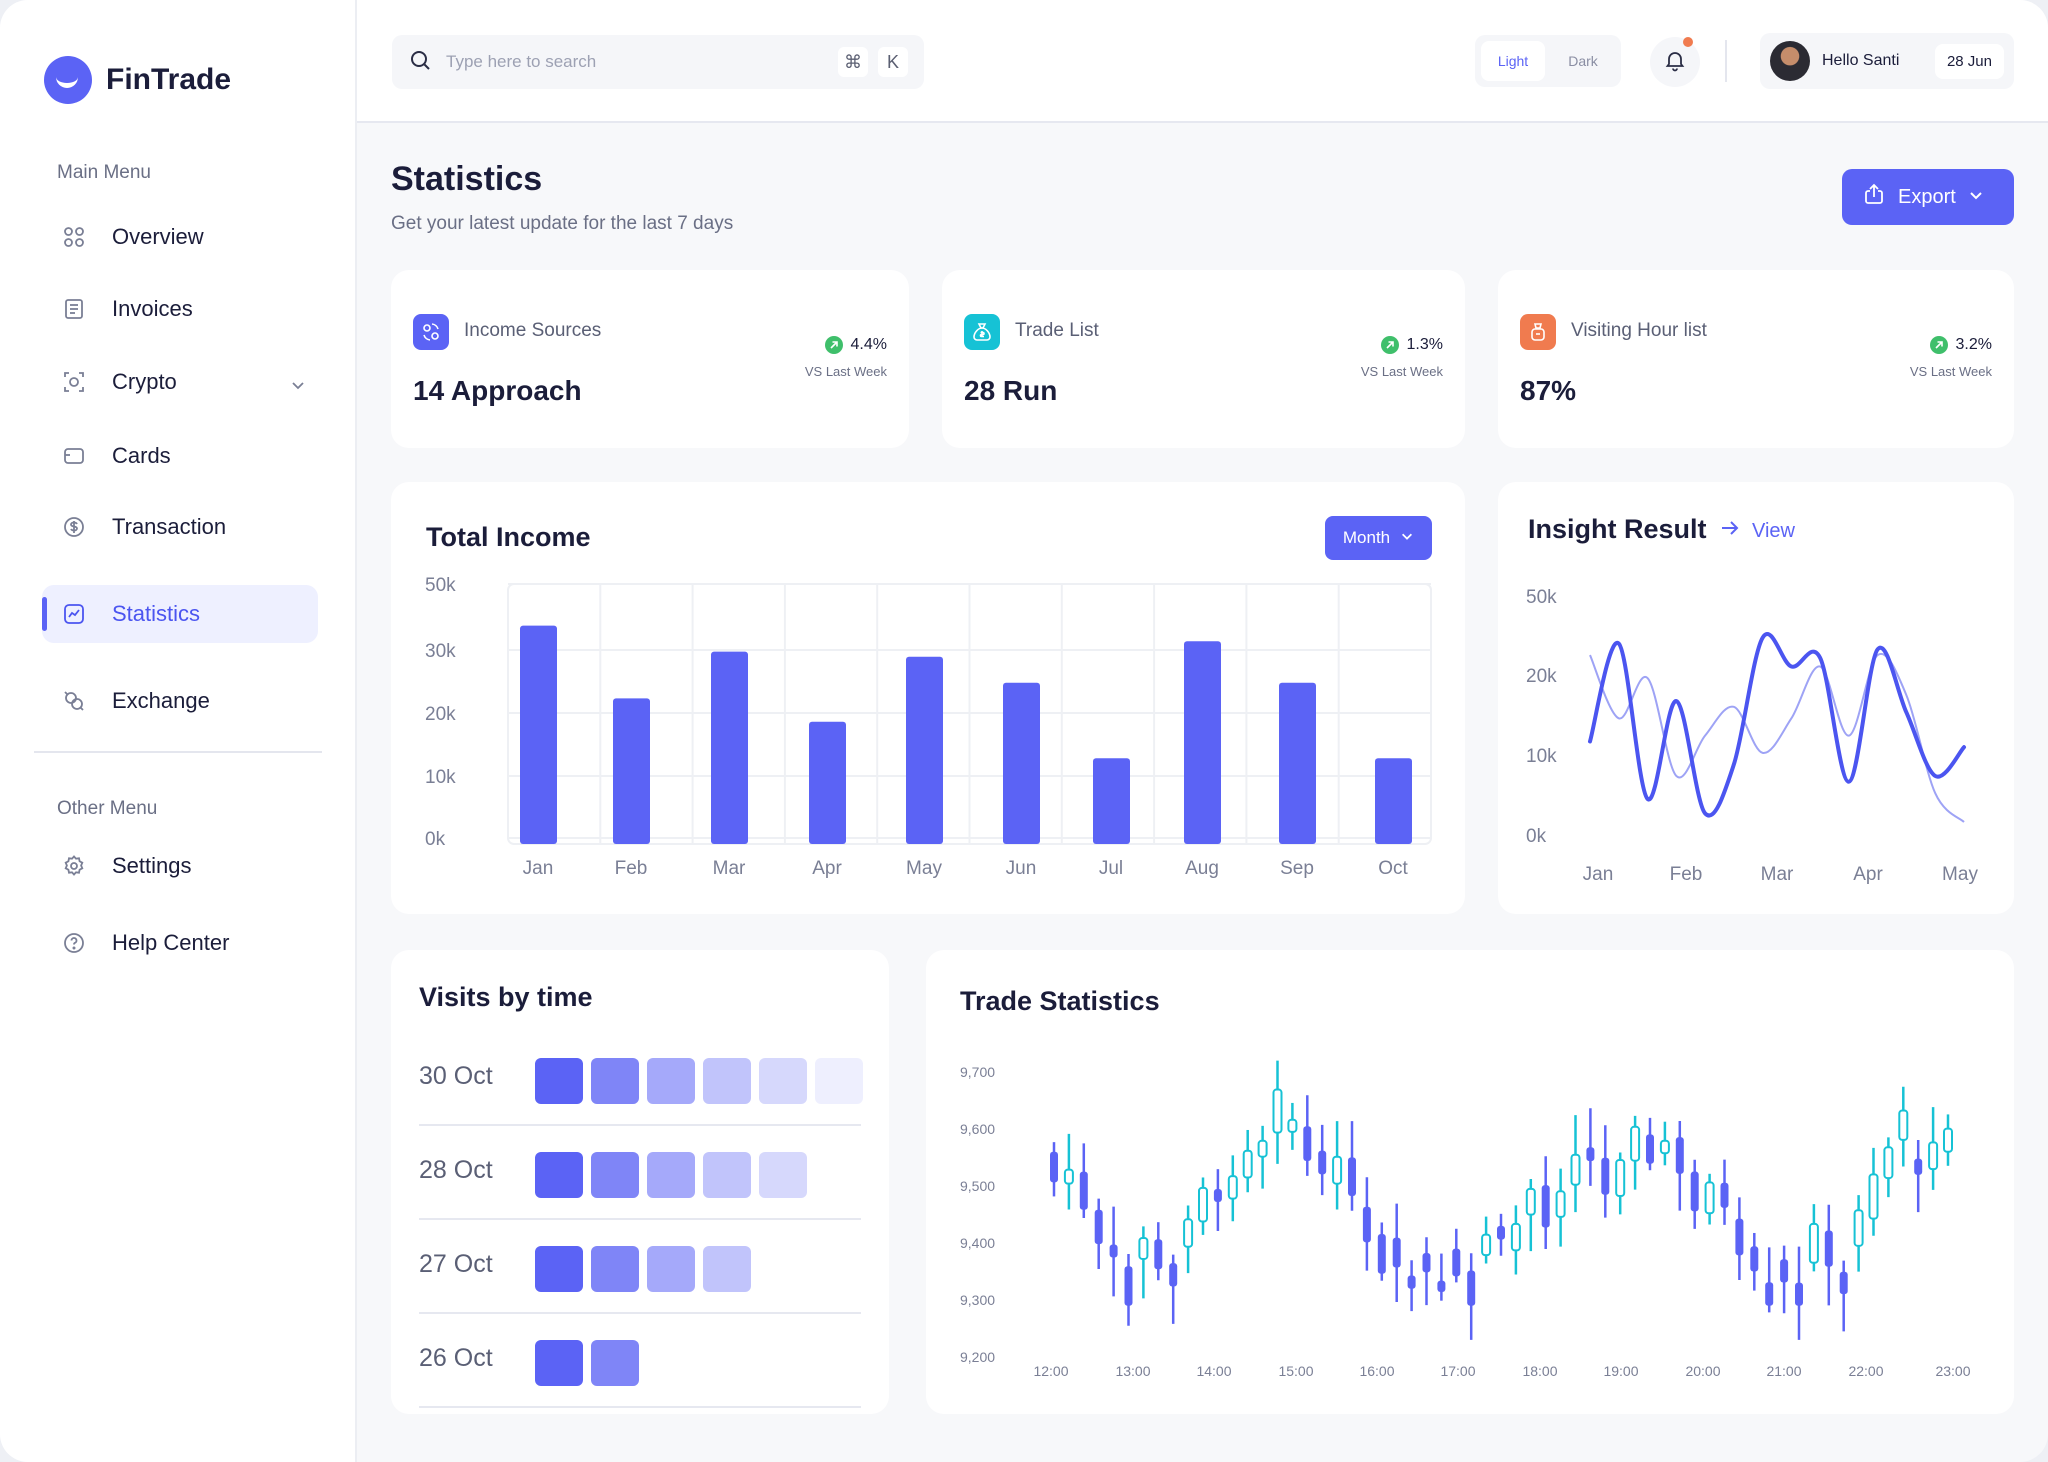 Image resolution: width=2048 pixels, height=1462 pixels. I want to click on sidebar-item-overview: Overview, so click(180, 237).